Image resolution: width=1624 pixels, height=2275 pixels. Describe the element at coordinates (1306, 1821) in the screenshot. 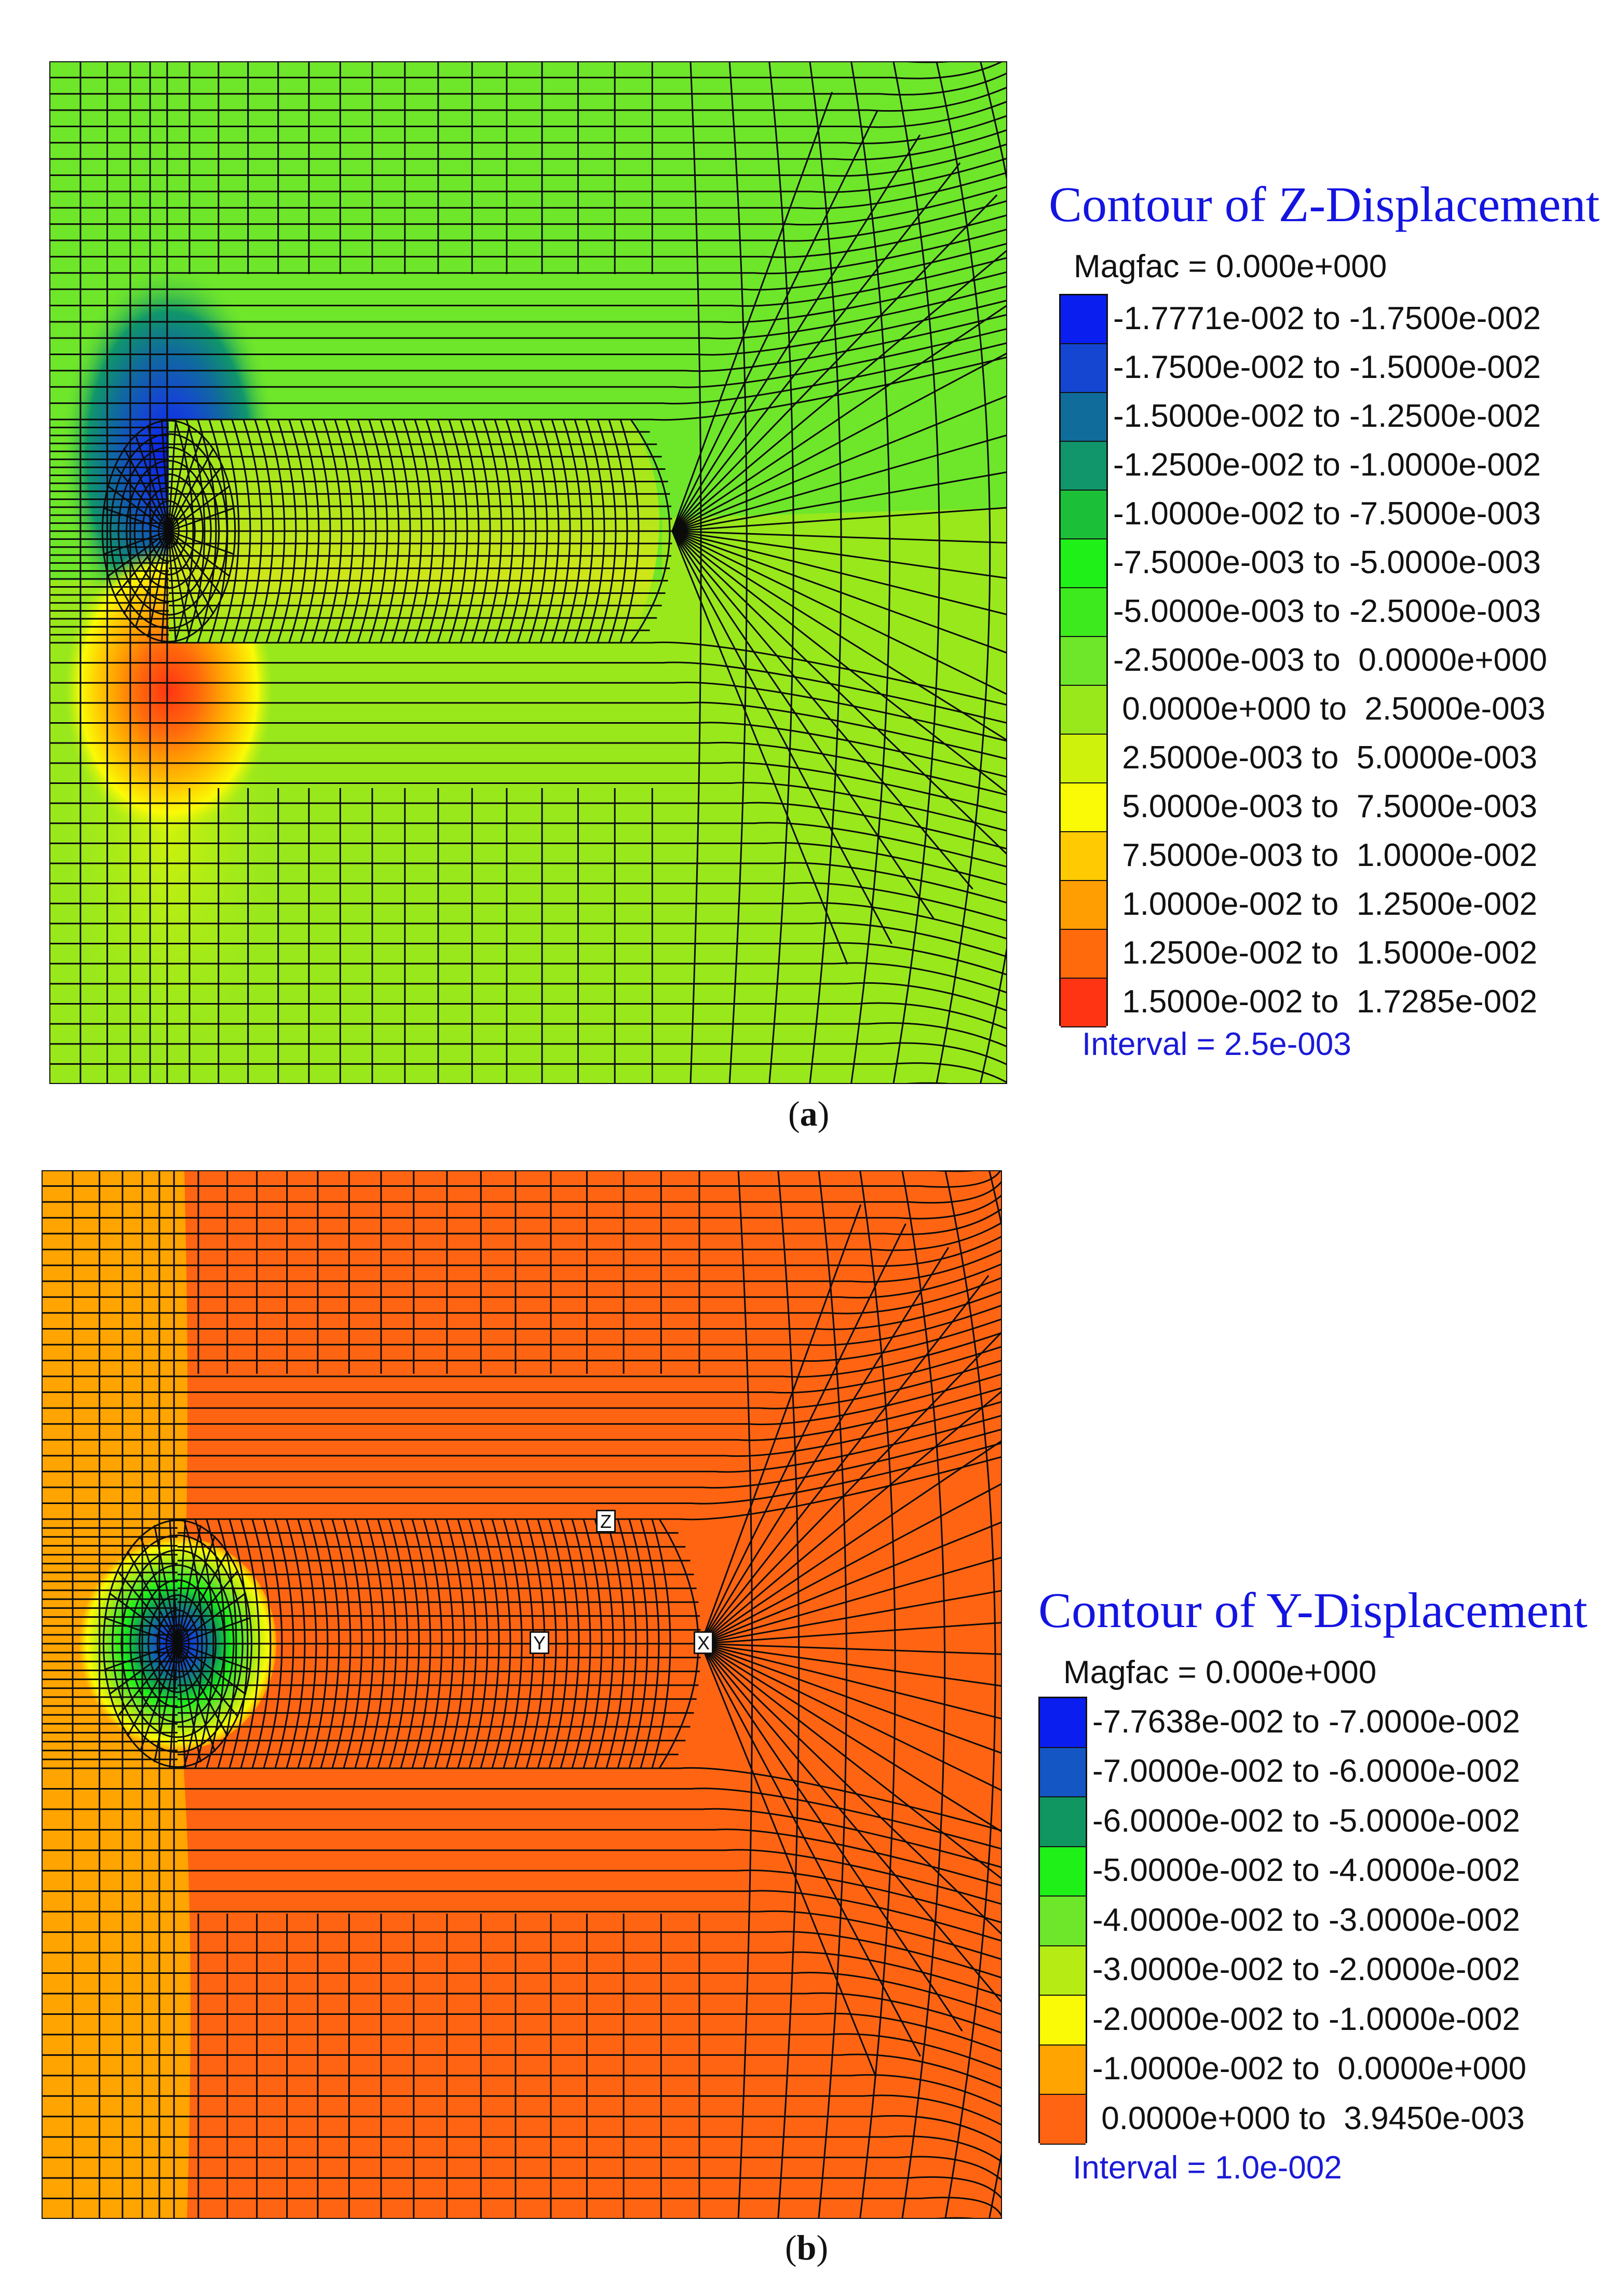

I see `legend-range-label: -6.0000e-002 to -5.0000e-002` at that location.